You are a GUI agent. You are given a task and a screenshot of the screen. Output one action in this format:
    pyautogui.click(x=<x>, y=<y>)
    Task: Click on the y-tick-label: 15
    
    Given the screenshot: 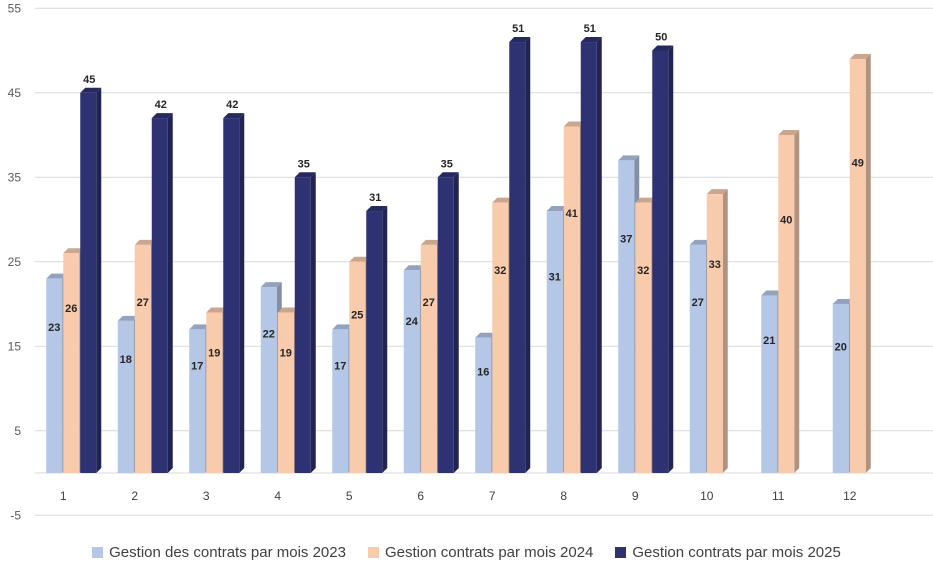 What is the action you would take?
    pyautogui.click(x=15, y=346)
    